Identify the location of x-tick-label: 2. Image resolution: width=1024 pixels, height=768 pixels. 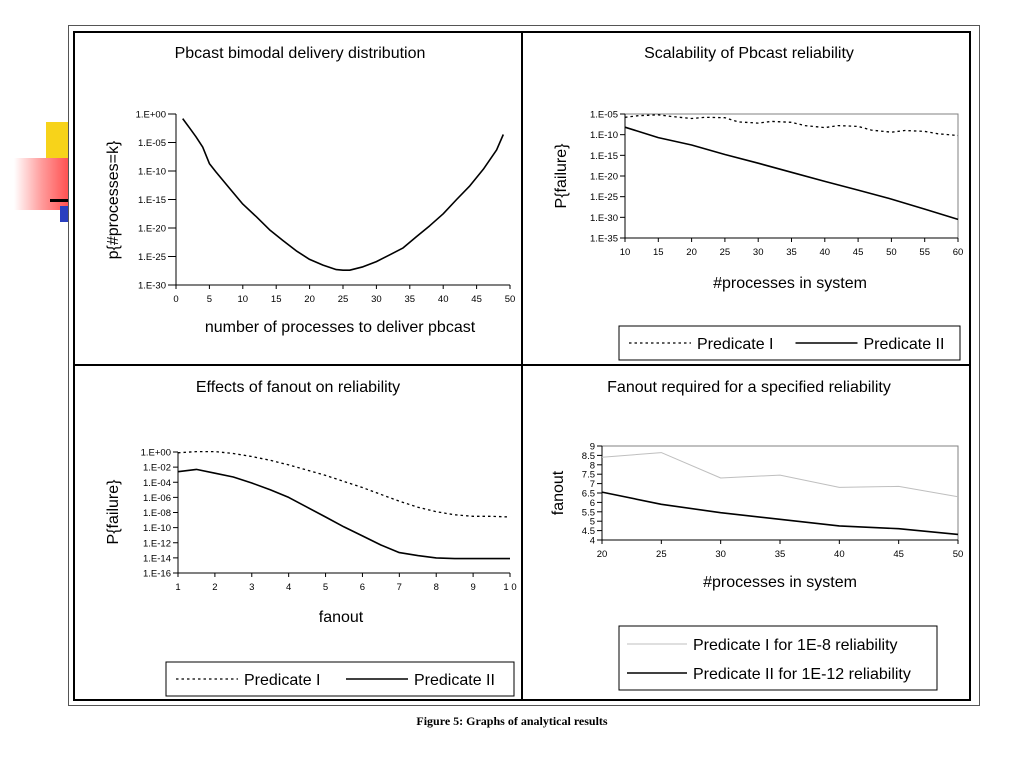
(214, 587).